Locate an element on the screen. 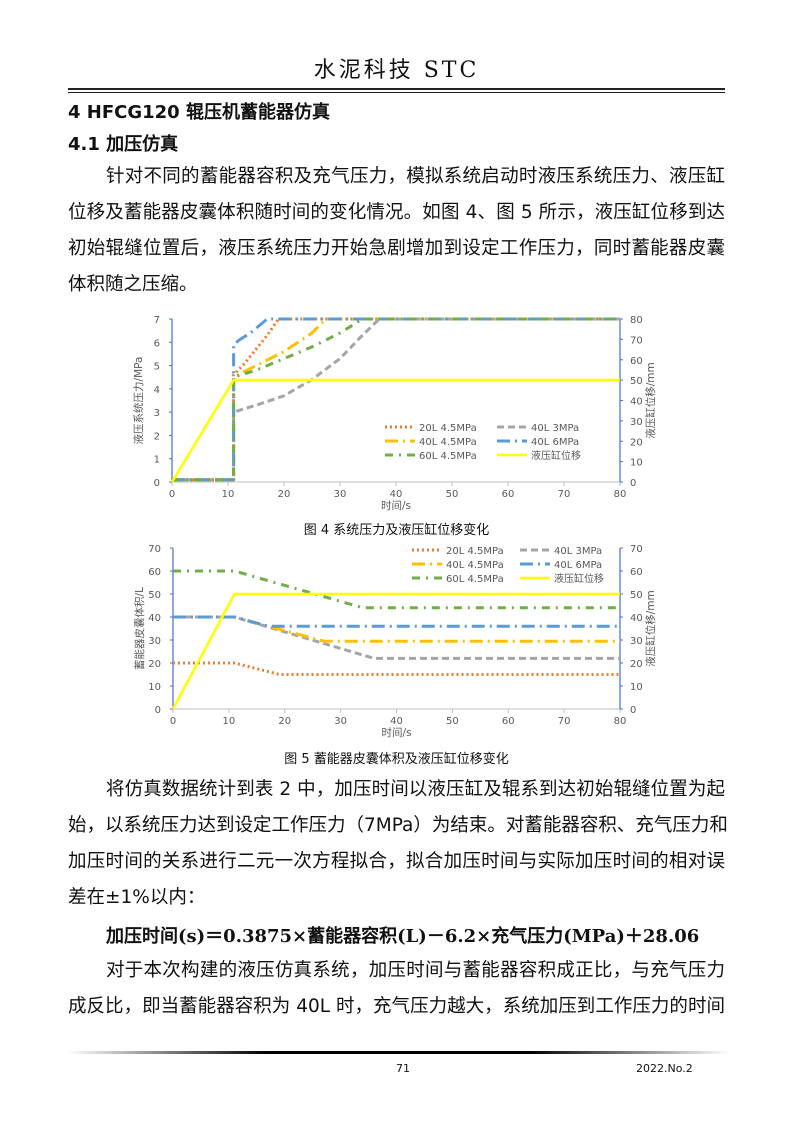 The height and width of the screenshot is (1122, 793). y-tick-label: 5 is located at coordinates (157, 367).